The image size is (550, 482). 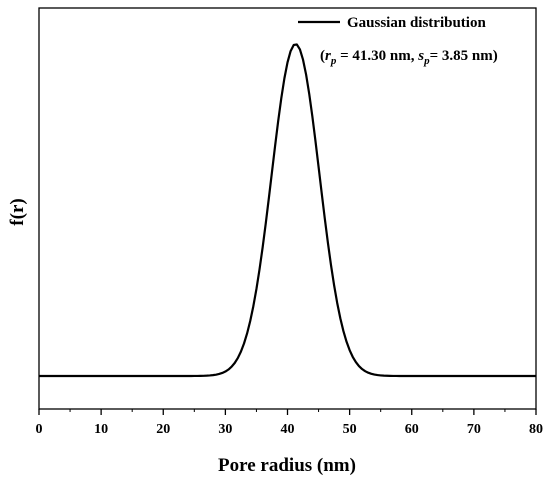 What do you see at coordinates (225, 429) in the screenshot?
I see `x-tick-label-30: 30` at bounding box center [225, 429].